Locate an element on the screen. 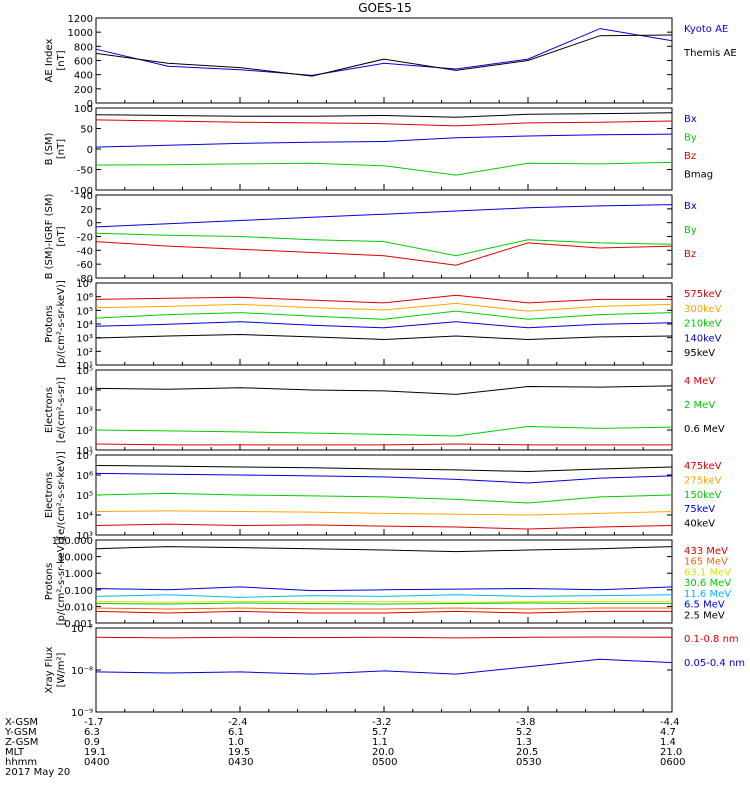 Image resolution: width=750 pixels, height=804 pixels. y-tick-label: 100.000 is located at coordinates (72, 541).